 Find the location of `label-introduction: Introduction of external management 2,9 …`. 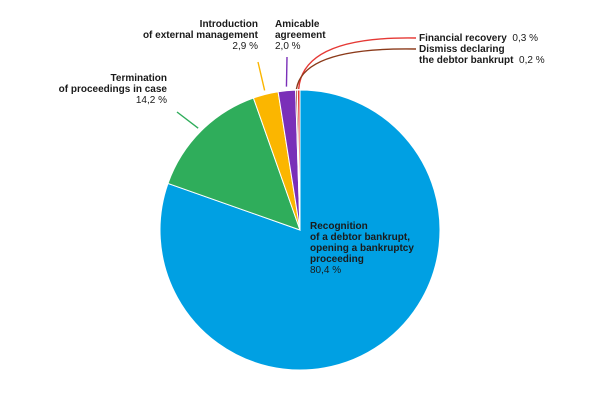

label-introduction: Introduction of external management 2,9 … is located at coordinates (200, 35).